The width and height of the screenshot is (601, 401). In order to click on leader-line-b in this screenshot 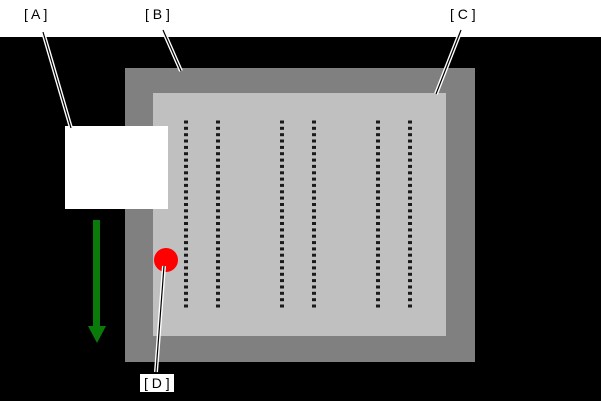, I will do `click(172, 50)`.